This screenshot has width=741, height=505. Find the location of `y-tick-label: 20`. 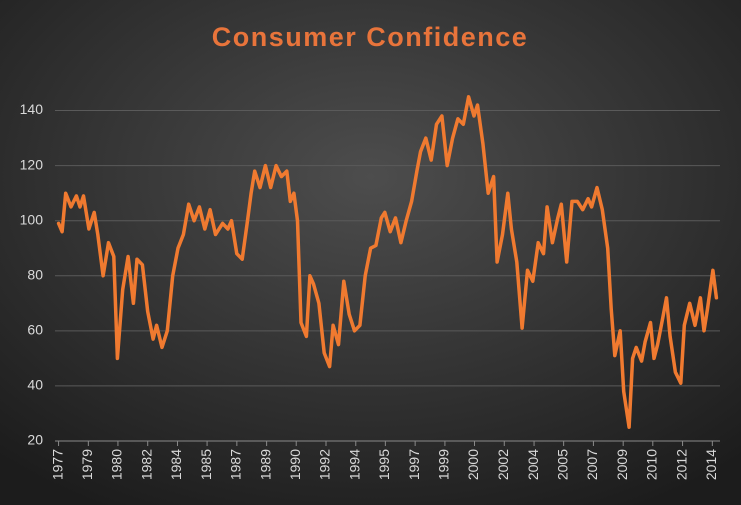

y-tick-label: 20 is located at coordinates (35, 440).